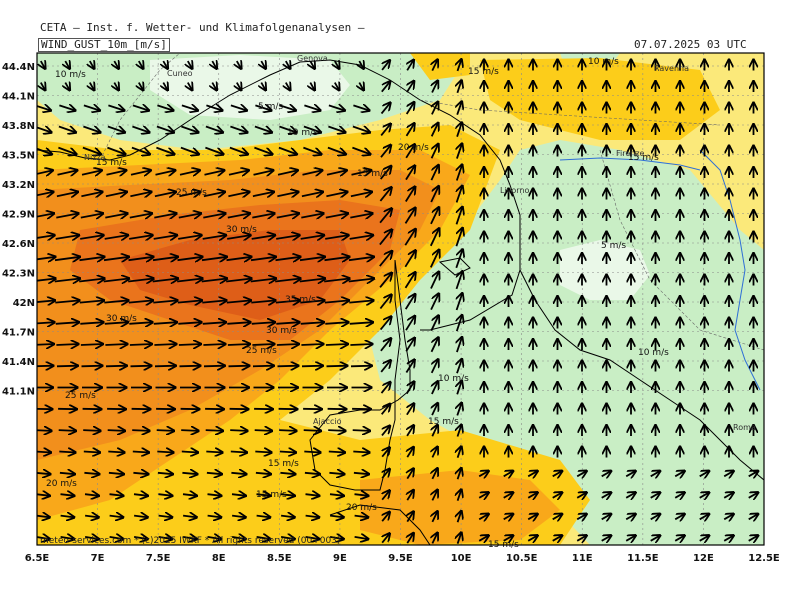 The image size is (800, 600). What do you see at coordinates (340, 558) in the screenshot?
I see `longitude-tick-label: 9E` at bounding box center [340, 558].